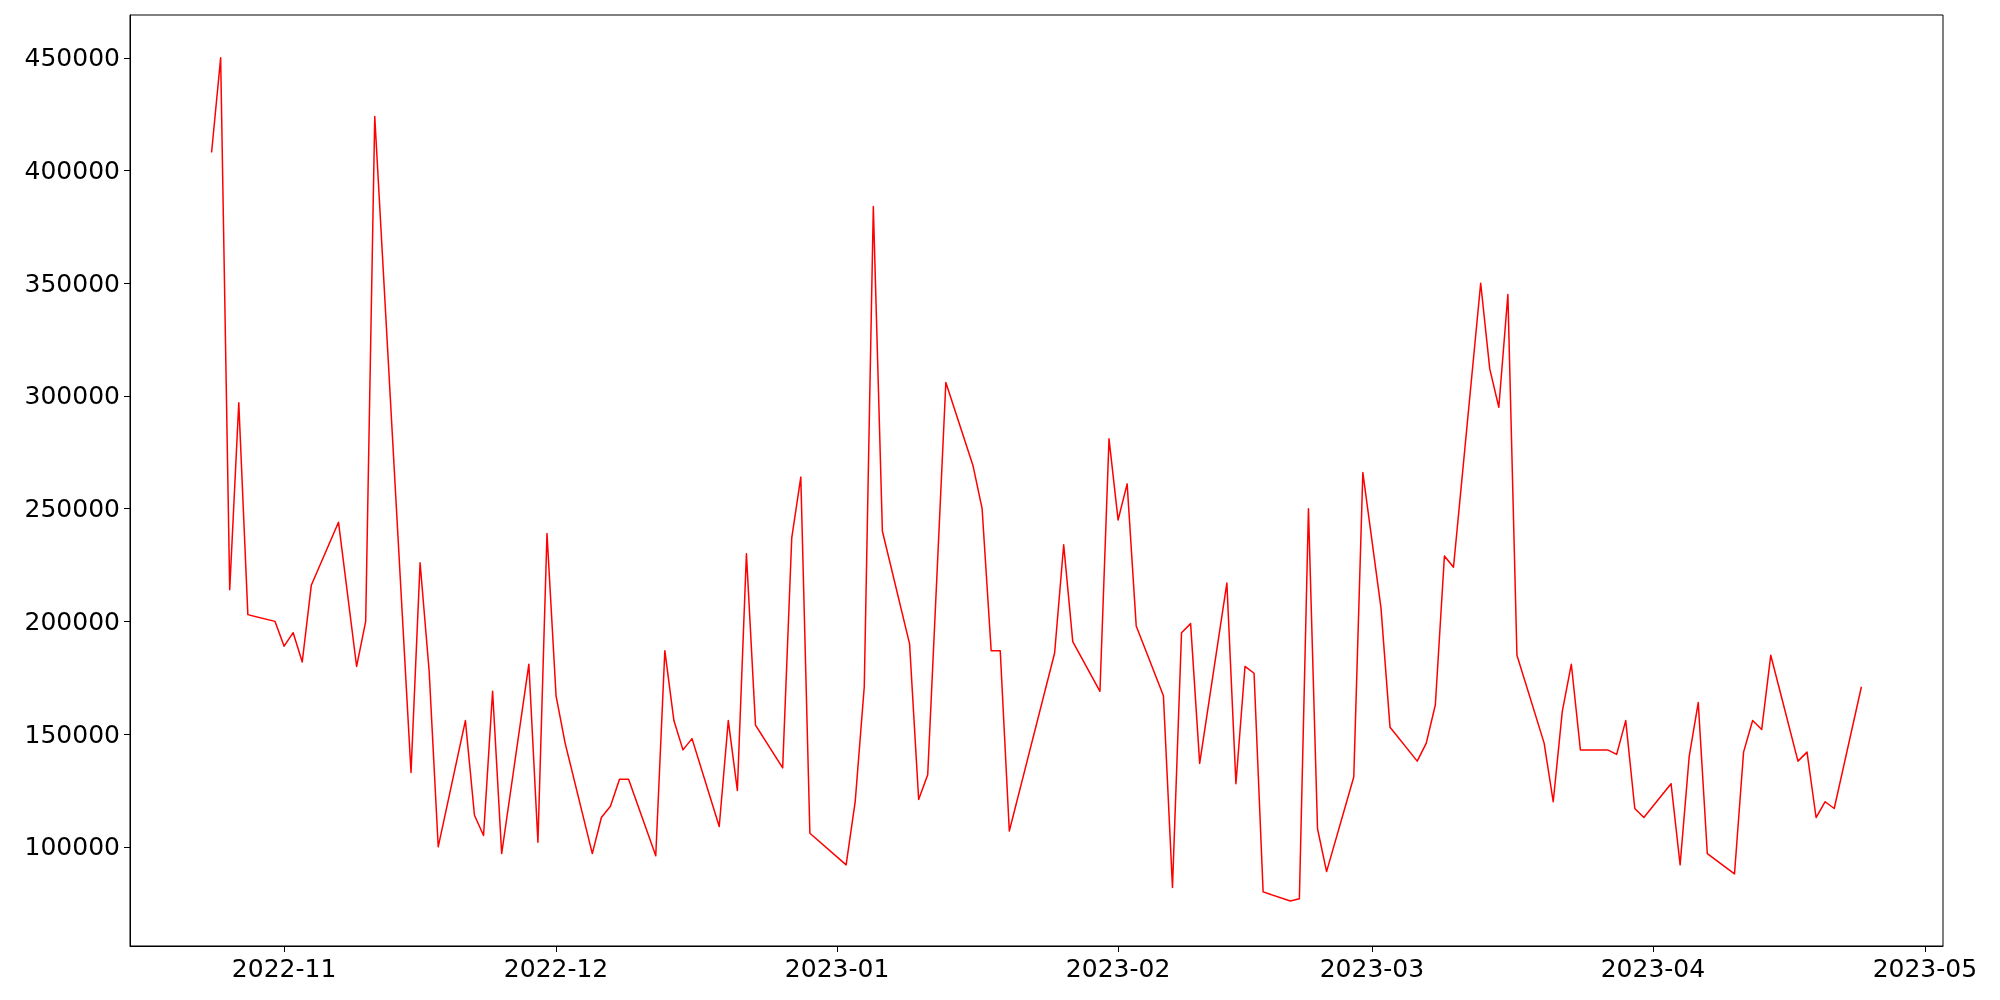  I want to click on y-tick-label: 450000, so click(72, 58).